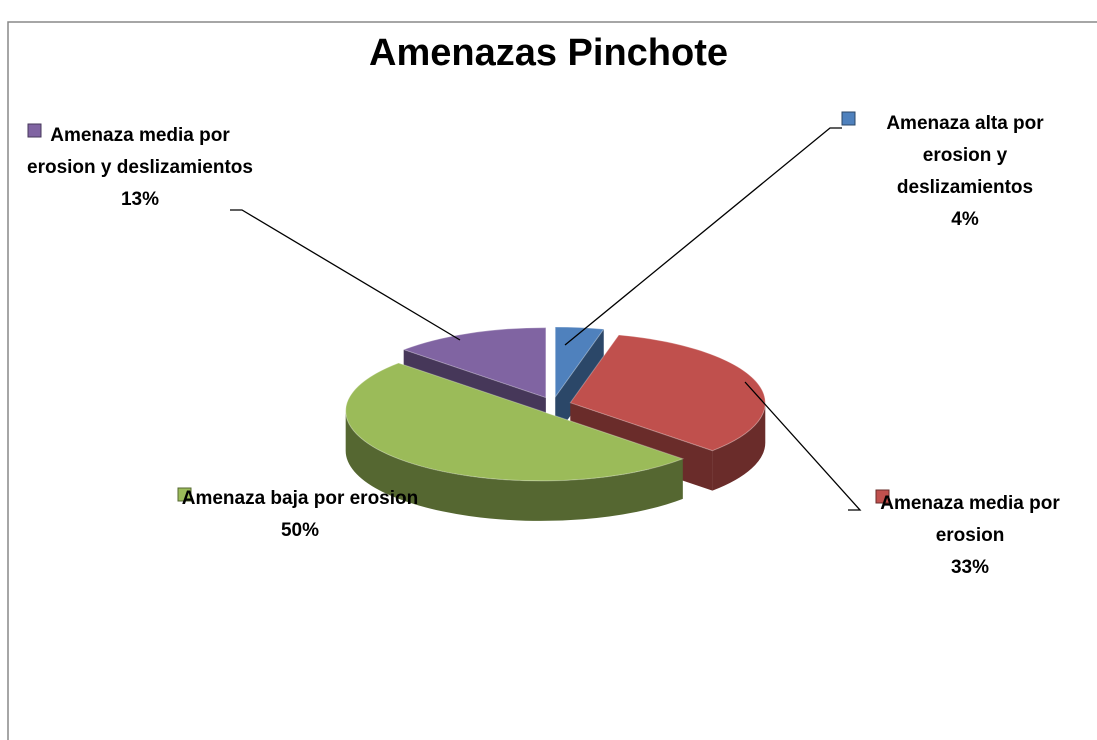  Describe the element at coordinates (970, 519) in the screenshot. I see `label-category: Amenaza media por erosion` at that location.